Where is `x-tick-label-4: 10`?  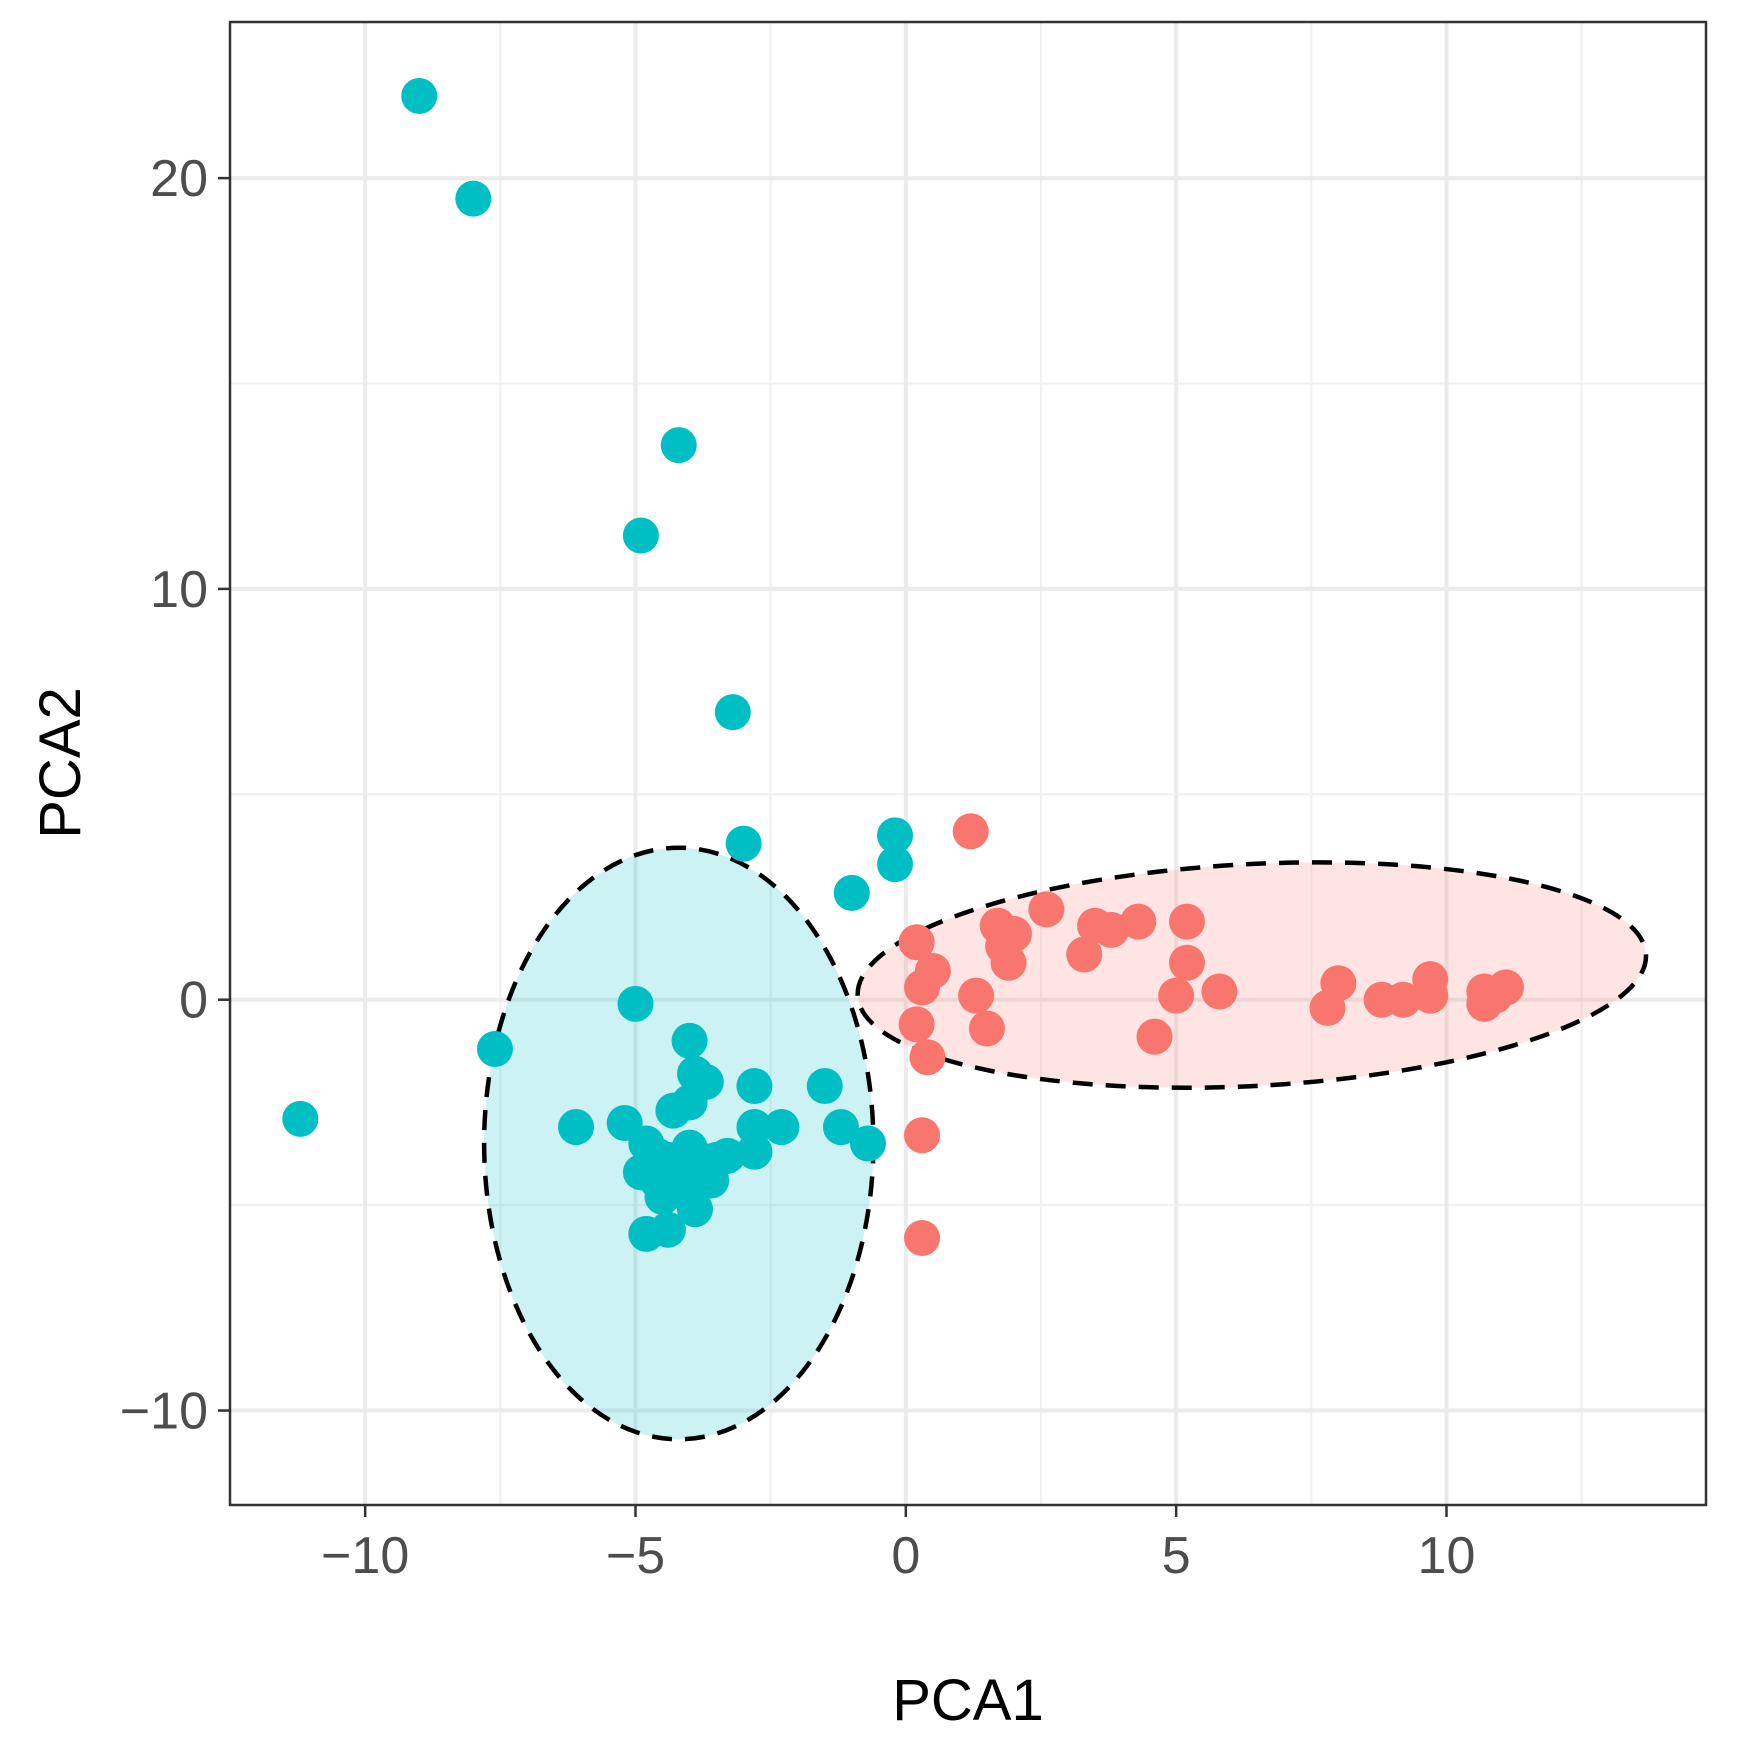
x-tick-label-4: 10 is located at coordinates (1447, 1556).